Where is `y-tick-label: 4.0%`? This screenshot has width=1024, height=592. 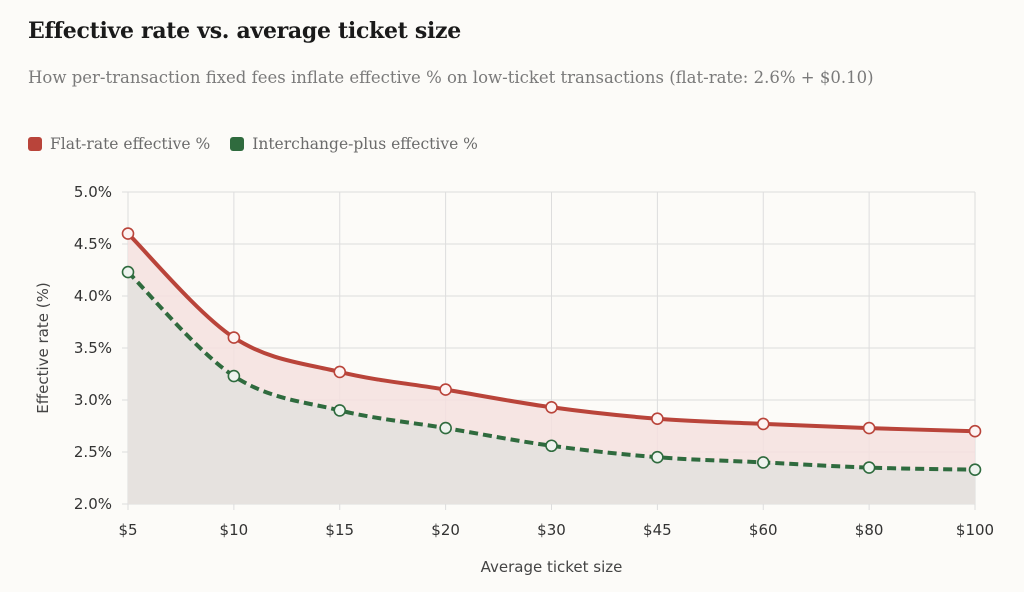 y-tick-label: 4.0% is located at coordinates (93, 296).